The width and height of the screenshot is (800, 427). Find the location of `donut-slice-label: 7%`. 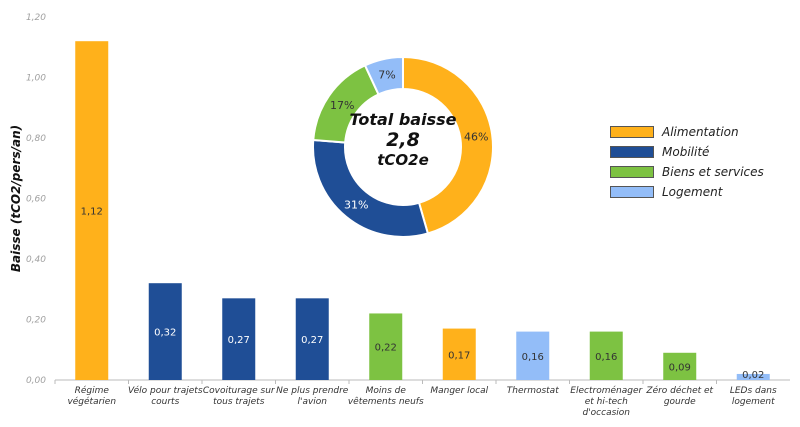

donut-slice-label: 7% is located at coordinates (386, 75).